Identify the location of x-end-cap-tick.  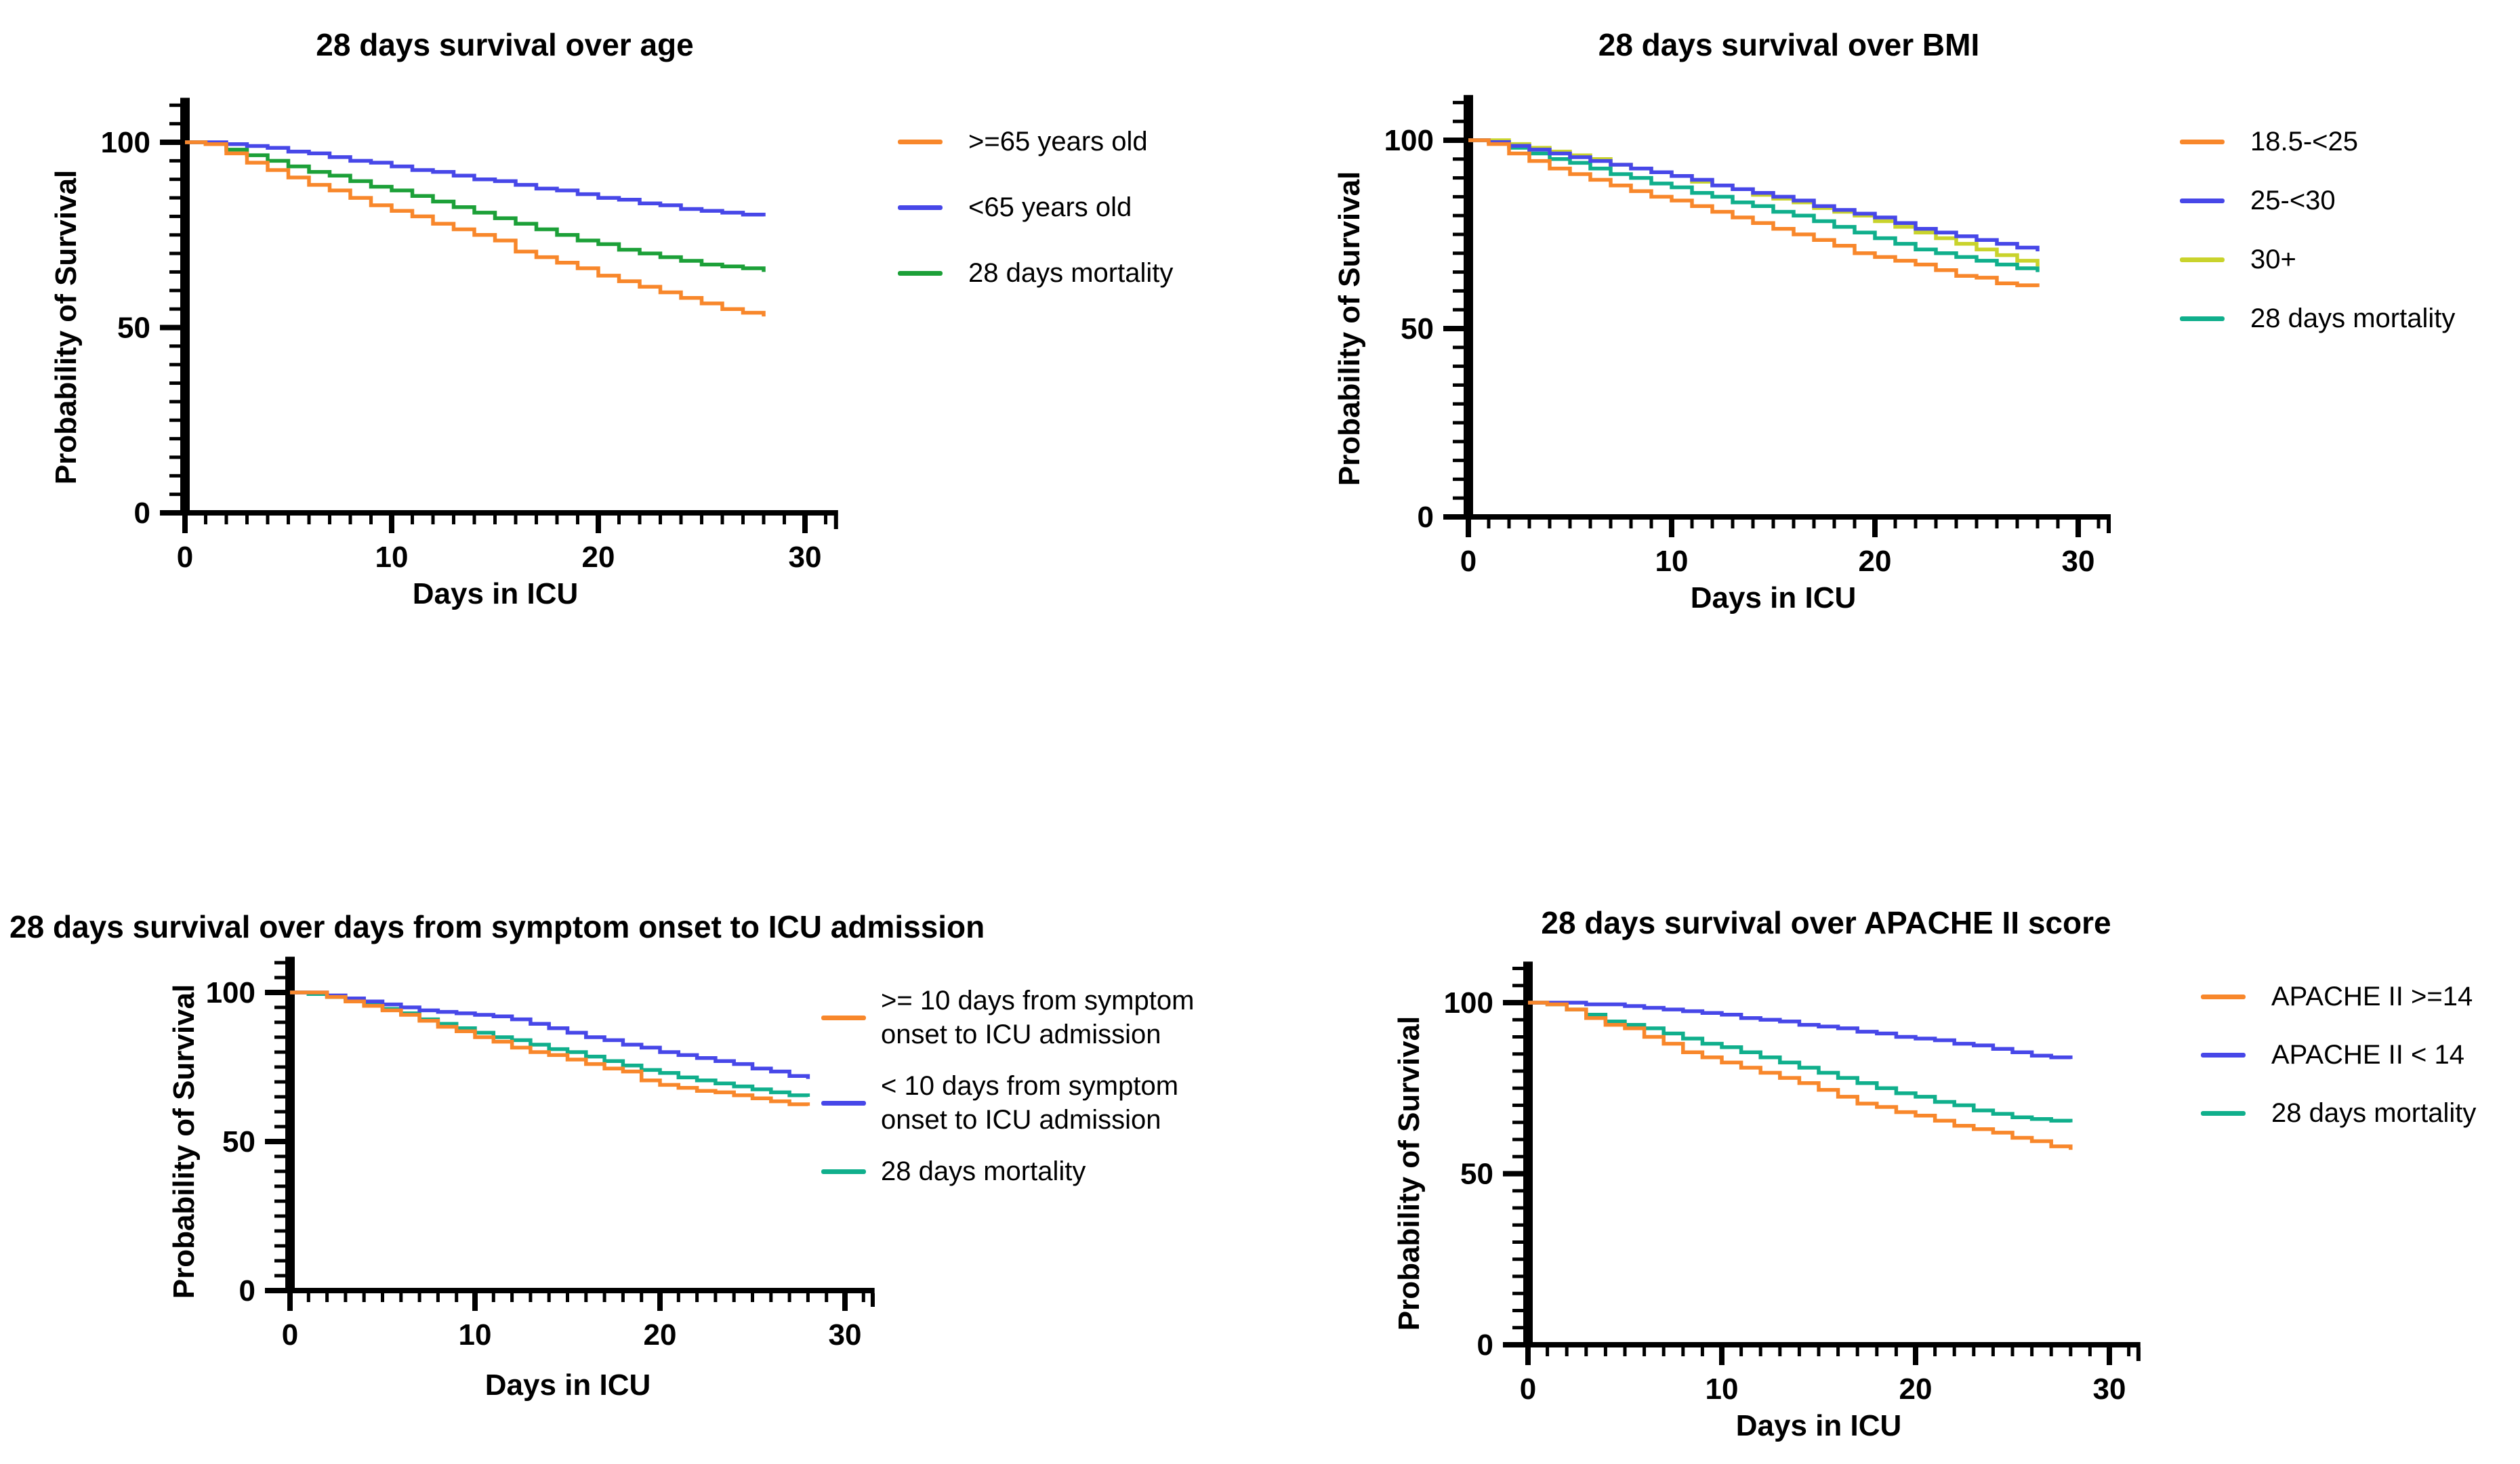
(873, 1300).